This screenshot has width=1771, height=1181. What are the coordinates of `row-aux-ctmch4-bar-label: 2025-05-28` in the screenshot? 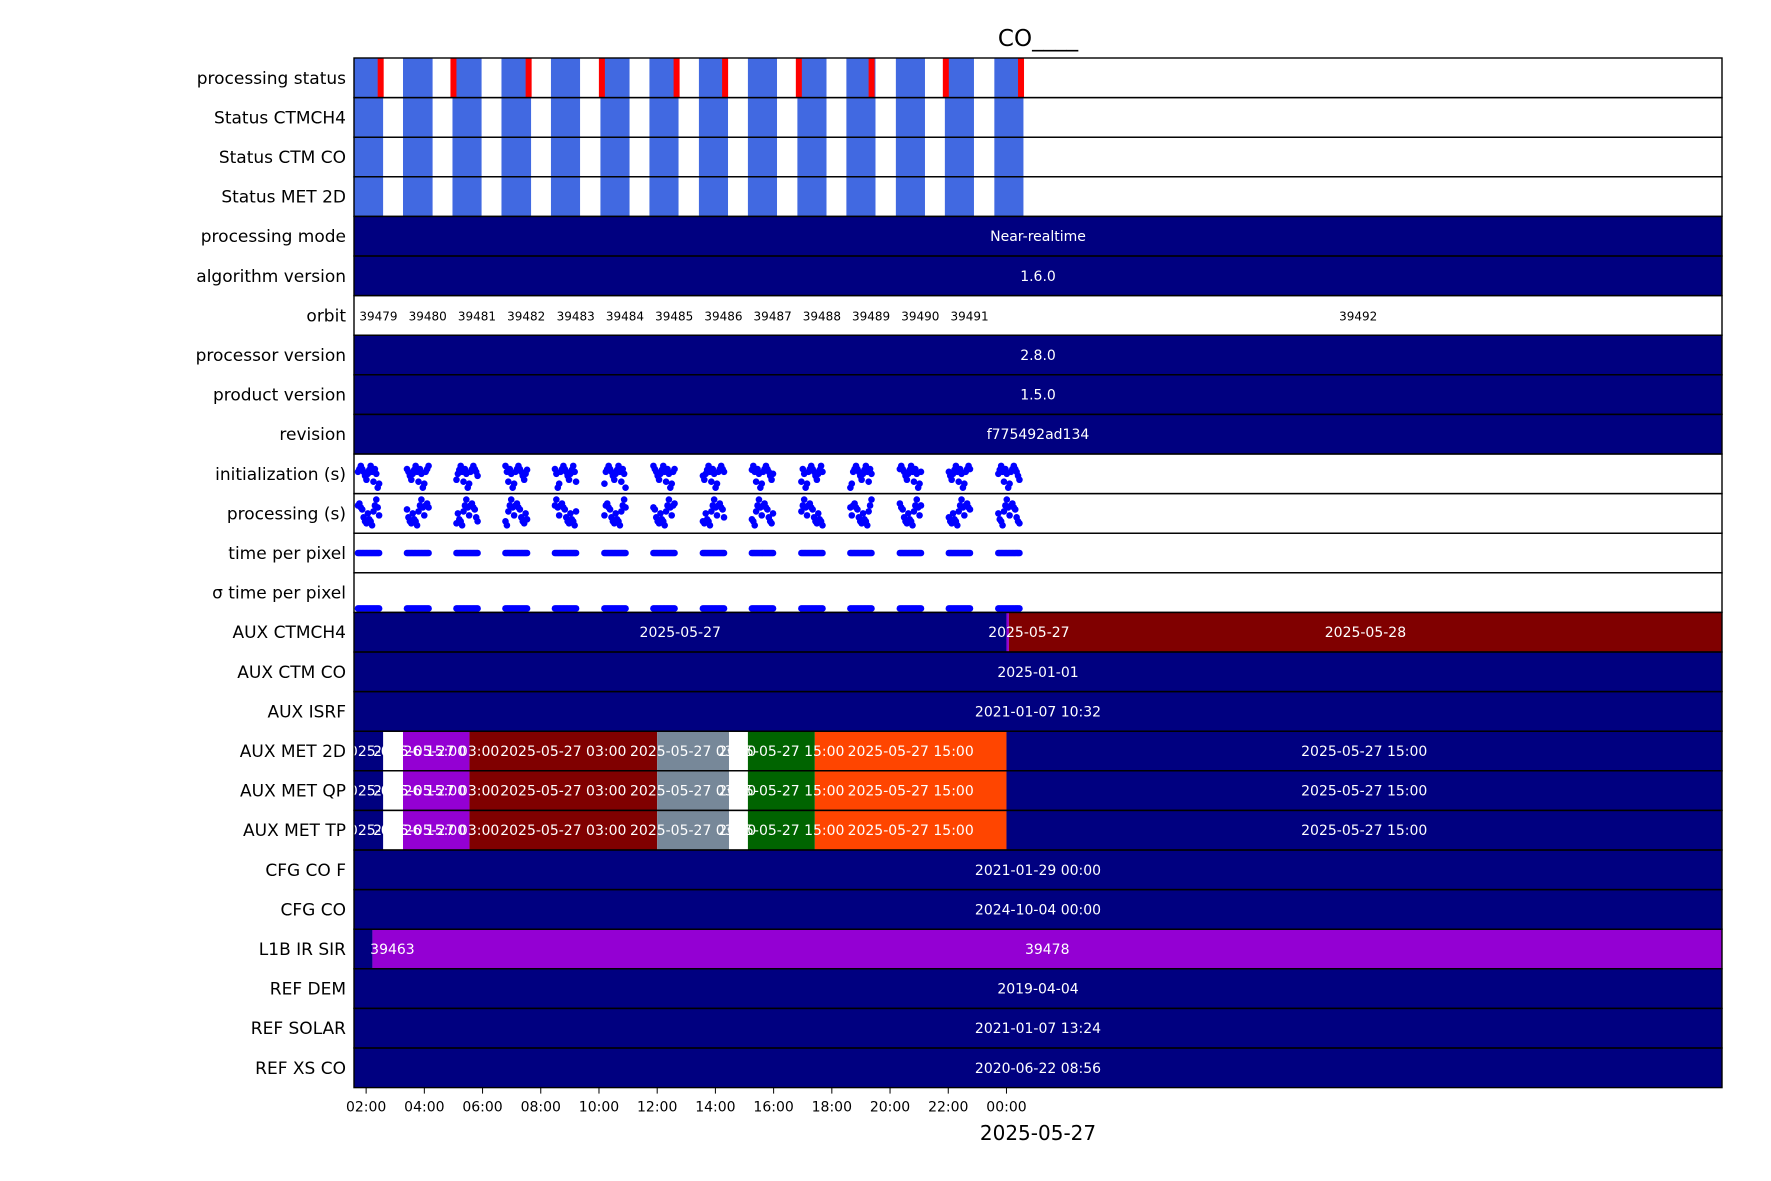 It's located at (1365, 633).